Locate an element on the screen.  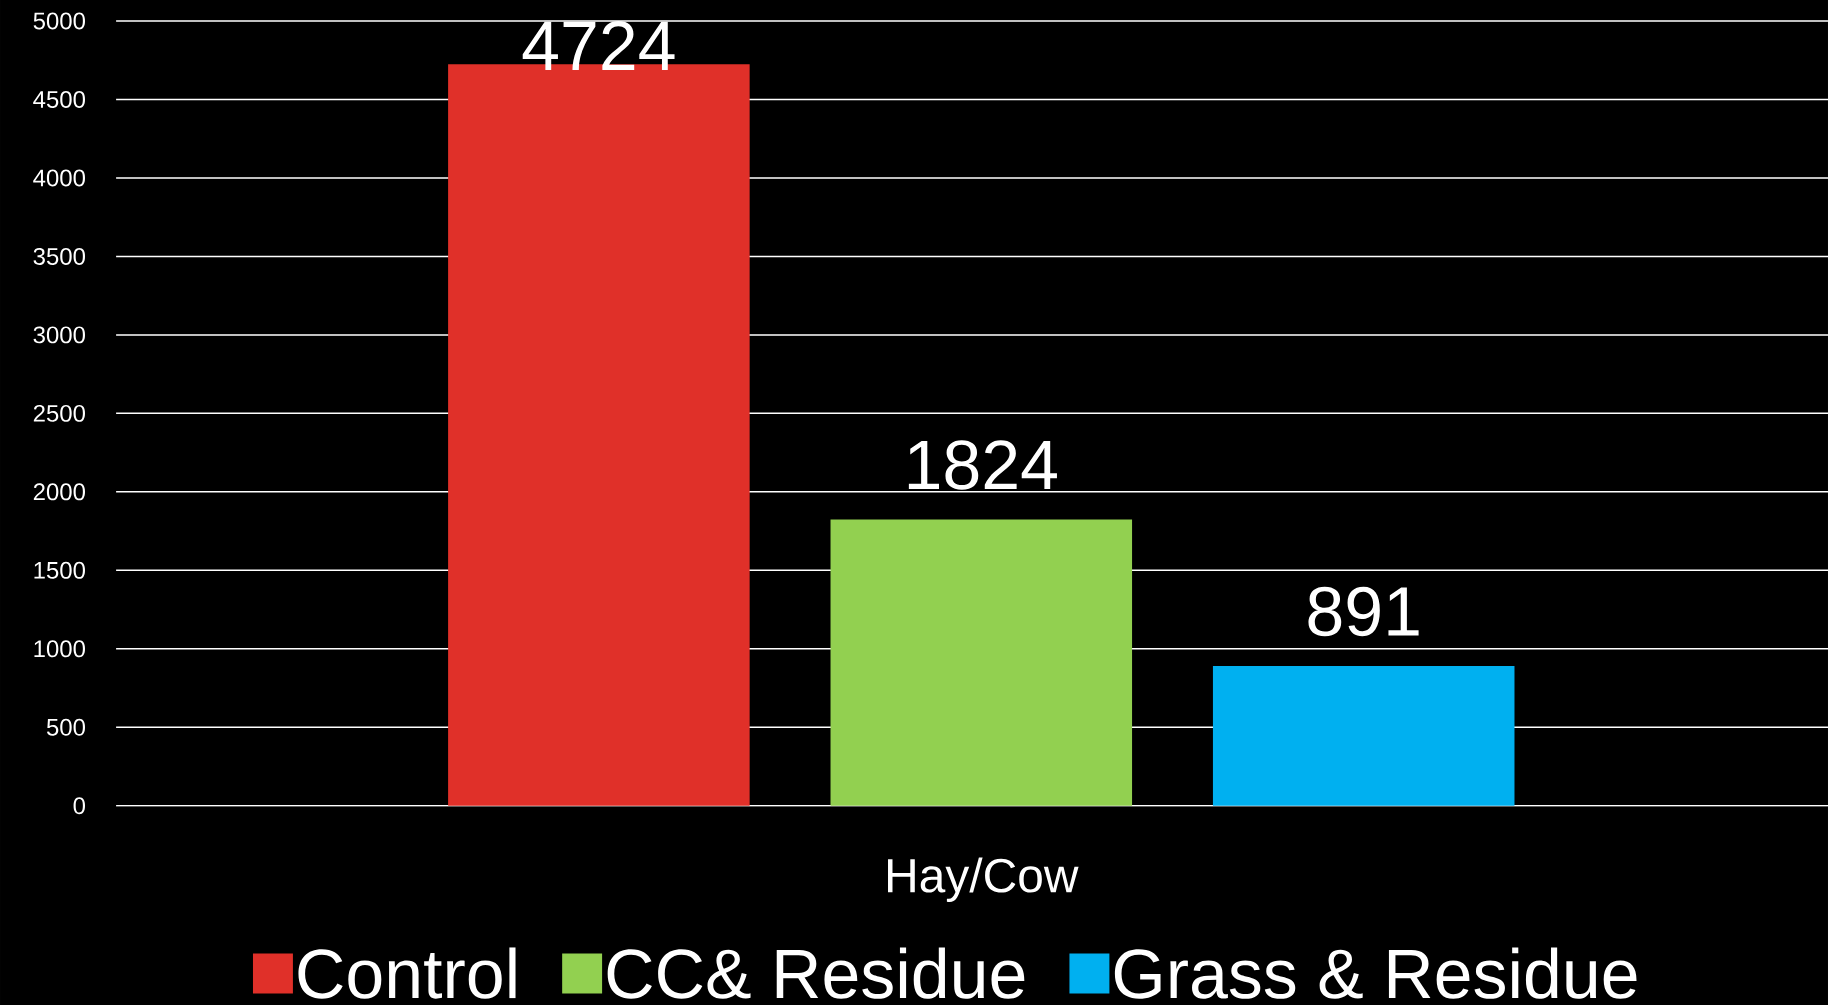
legend-label: Grass & Residue is located at coordinates (1375, 973).